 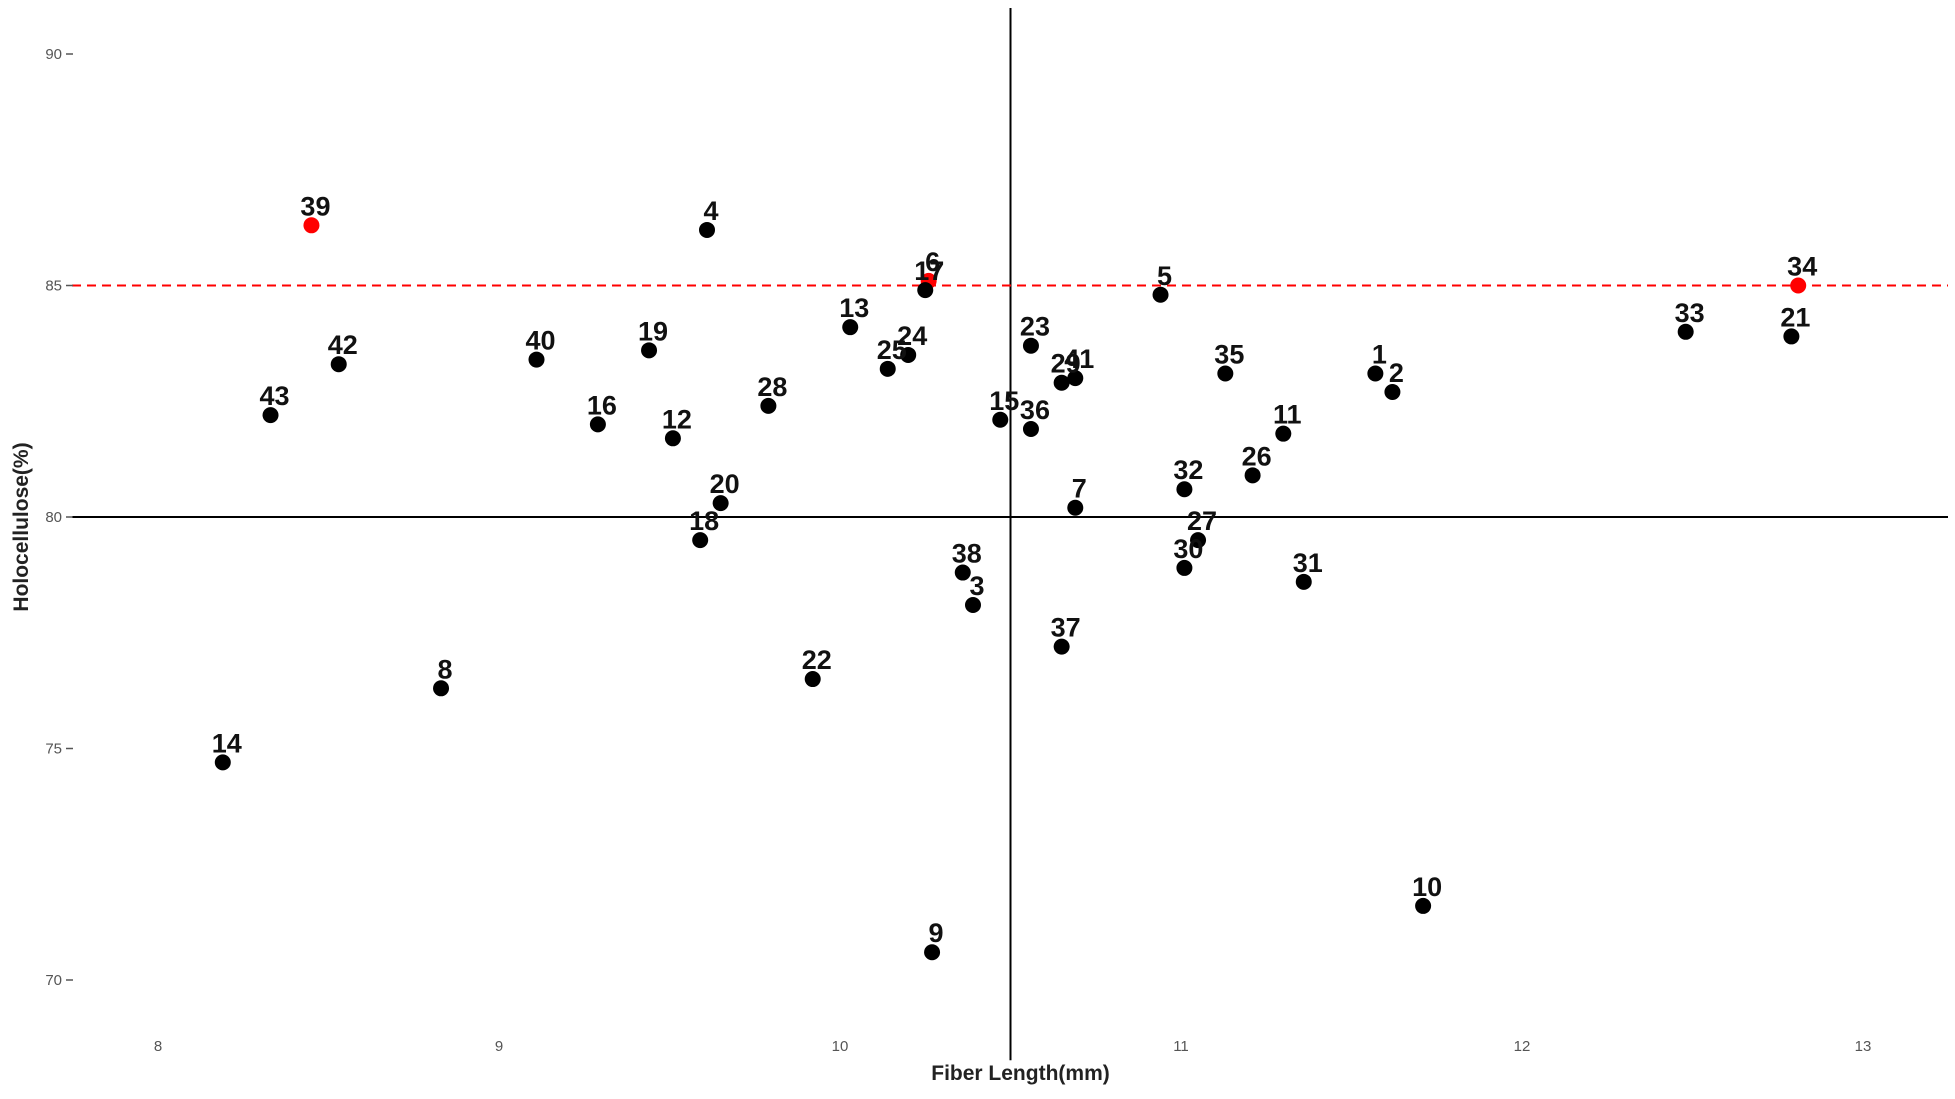 I want to click on point-label: 6, so click(x=932, y=262).